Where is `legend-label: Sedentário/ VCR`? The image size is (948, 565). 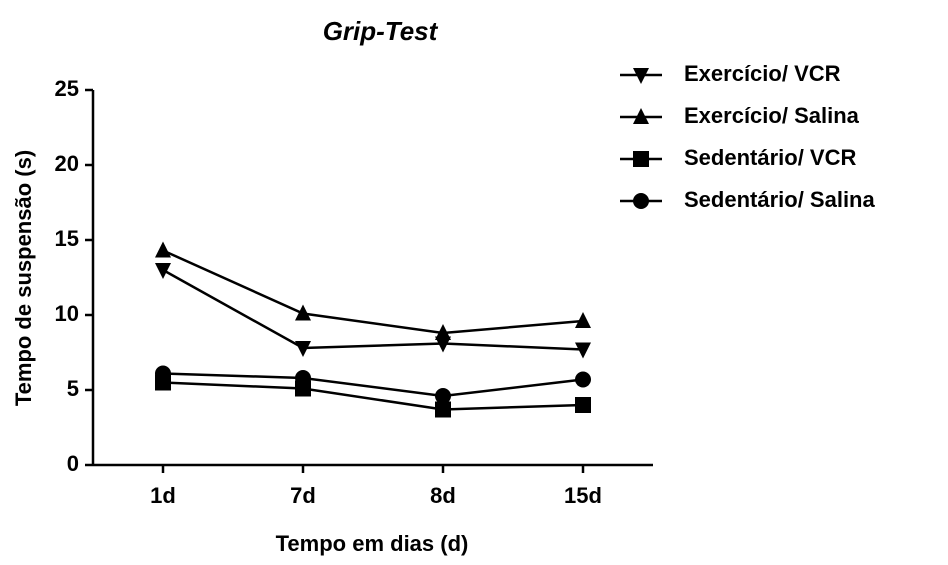
legend-label: Sedentário/ VCR is located at coordinates (770, 157).